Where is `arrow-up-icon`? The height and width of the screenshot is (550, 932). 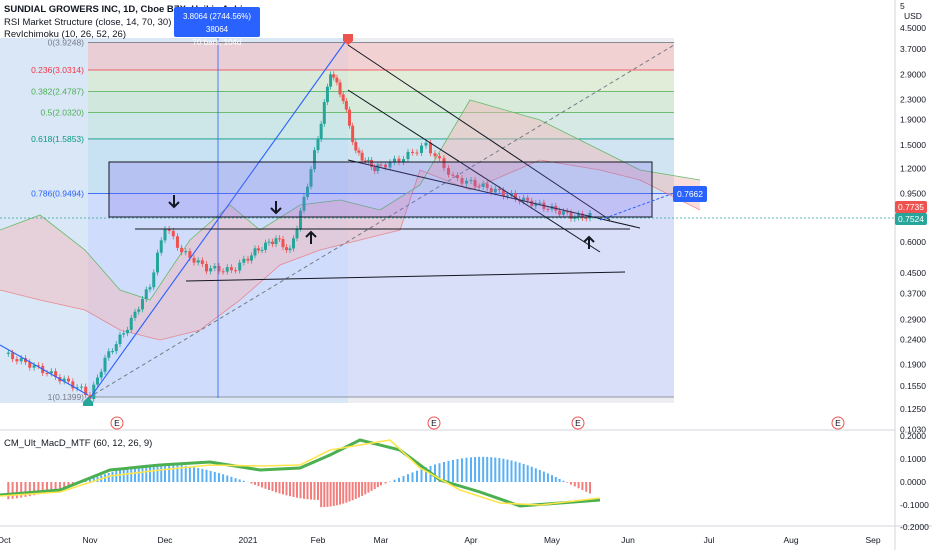
arrow-up-icon is located at coordinates (311, 237).